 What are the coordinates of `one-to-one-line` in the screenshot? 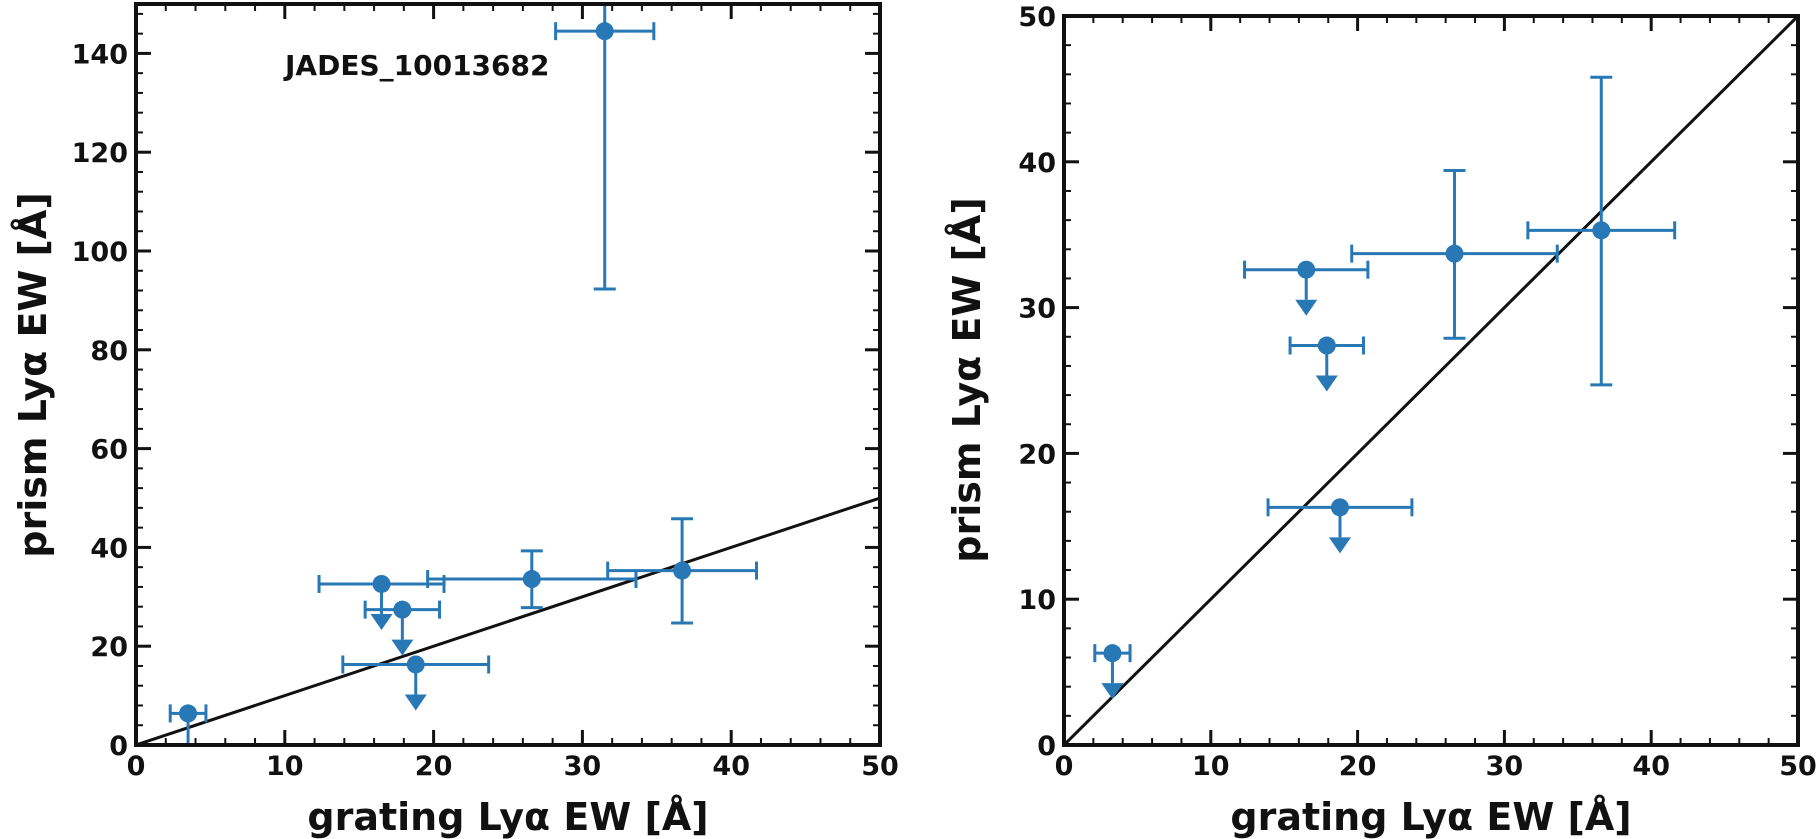 It's located at (508, 620).